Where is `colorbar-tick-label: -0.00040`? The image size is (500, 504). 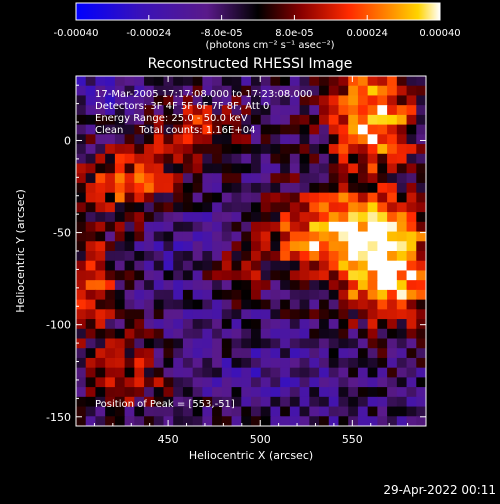
colorbar-tick-label: -0.00040 is located at coordinates (76, 33).